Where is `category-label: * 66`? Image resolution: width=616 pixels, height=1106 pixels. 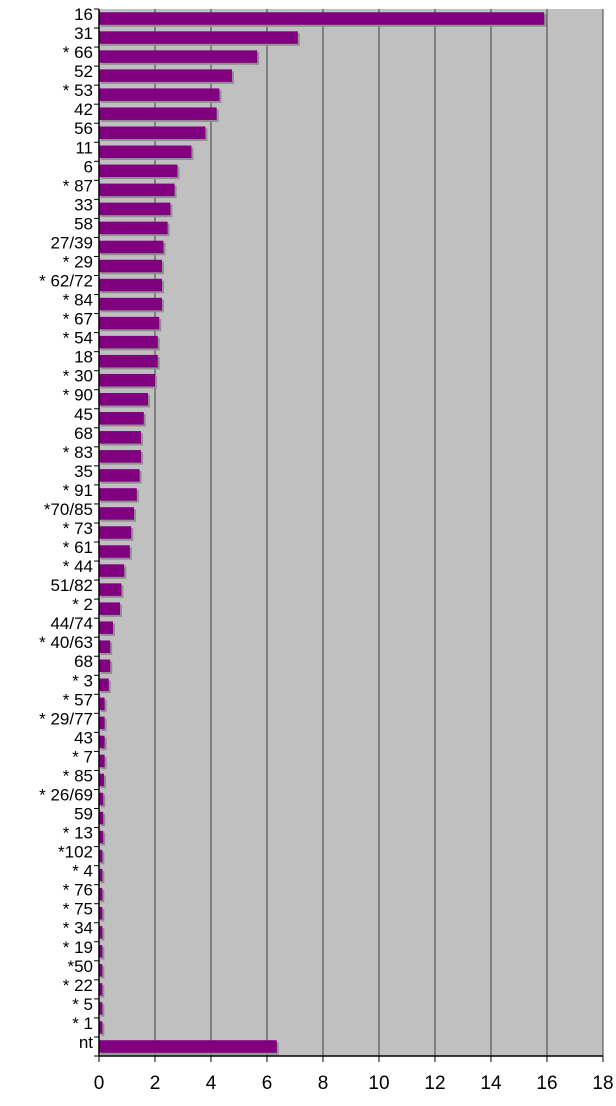 category-label: * 66 is located at coordinates (78, 52).